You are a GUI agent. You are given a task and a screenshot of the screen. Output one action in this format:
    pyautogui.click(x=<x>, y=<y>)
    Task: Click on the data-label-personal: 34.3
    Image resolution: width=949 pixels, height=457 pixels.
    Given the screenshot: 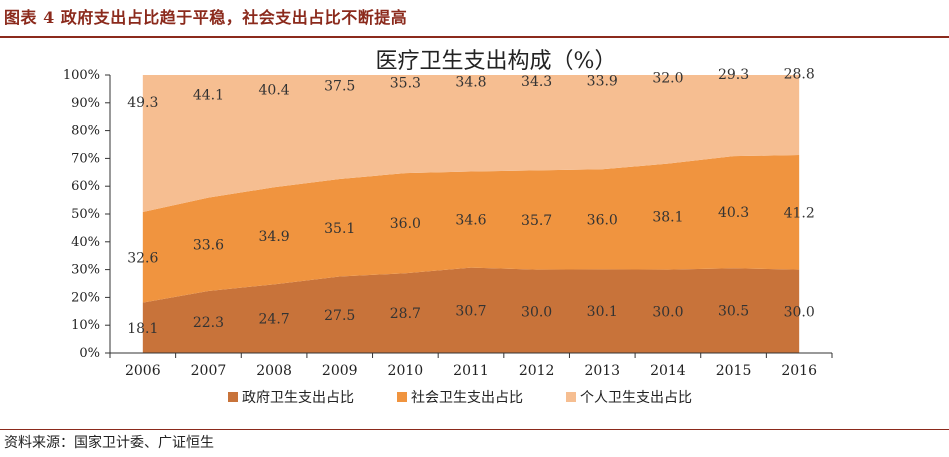 What is the action you would take?
    pyautogui.click(x=536, y=82)
    